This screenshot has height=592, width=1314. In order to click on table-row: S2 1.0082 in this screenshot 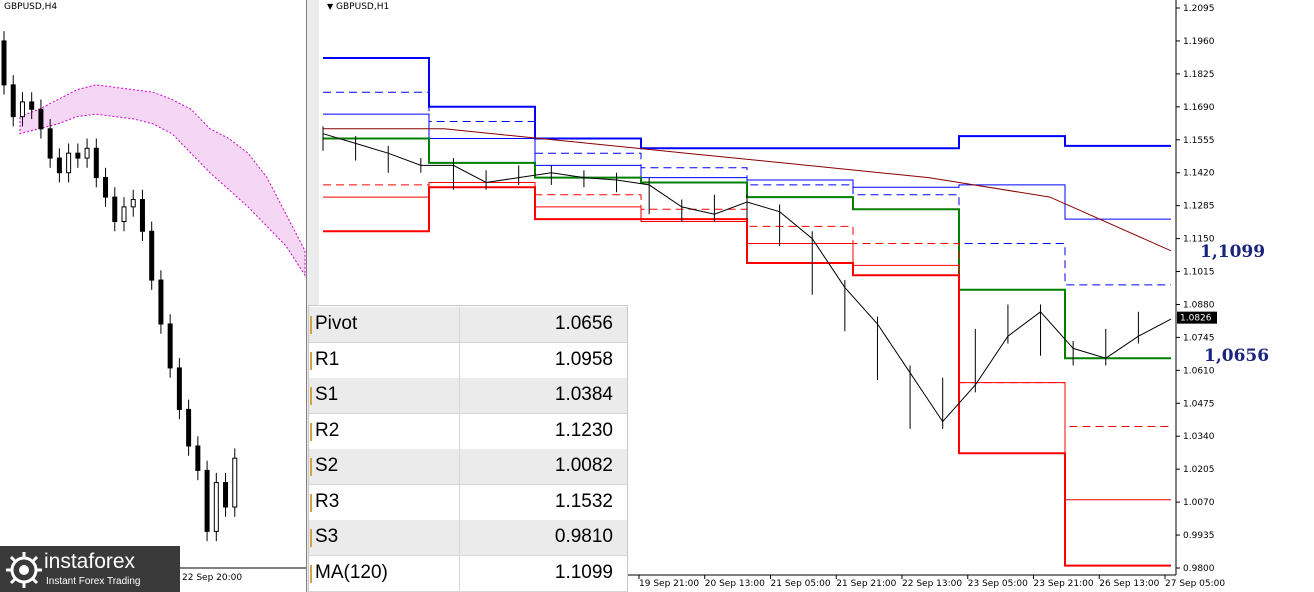, I will do `click(468, 467)`.